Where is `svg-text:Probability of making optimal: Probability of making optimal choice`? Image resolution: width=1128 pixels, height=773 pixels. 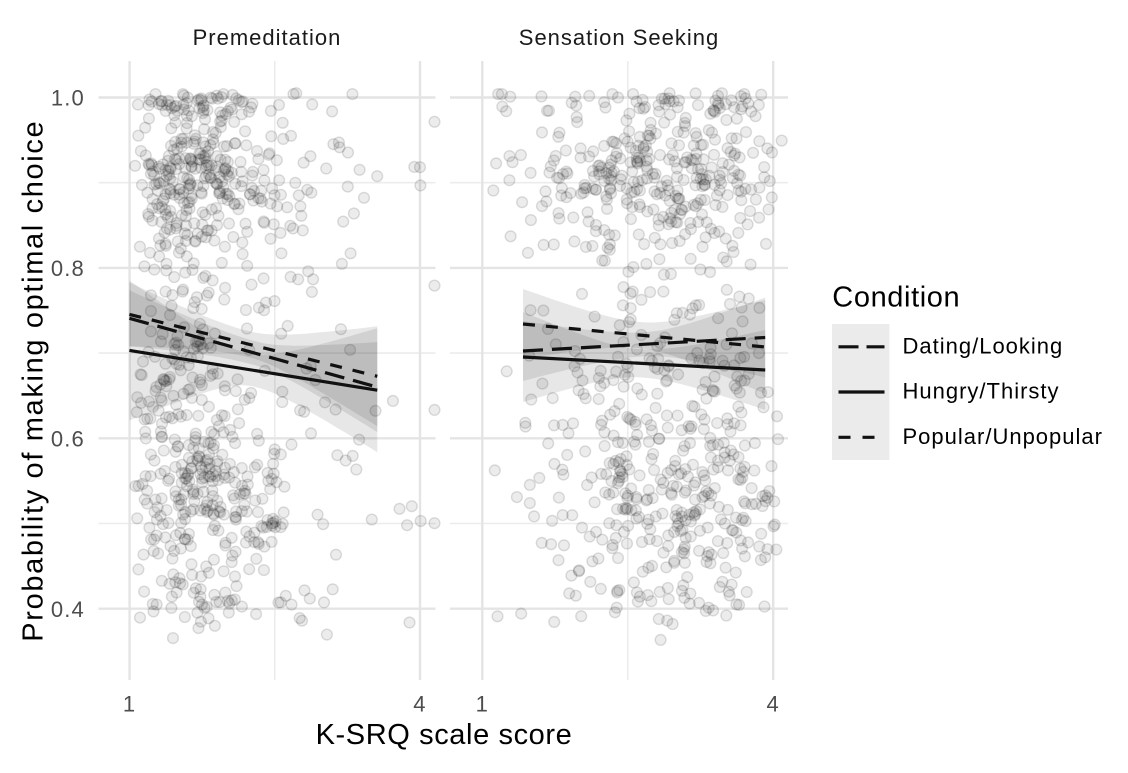 svg-text:Probability of making optimal: Probability of making optimal choice is located at coordinates (33, 381).